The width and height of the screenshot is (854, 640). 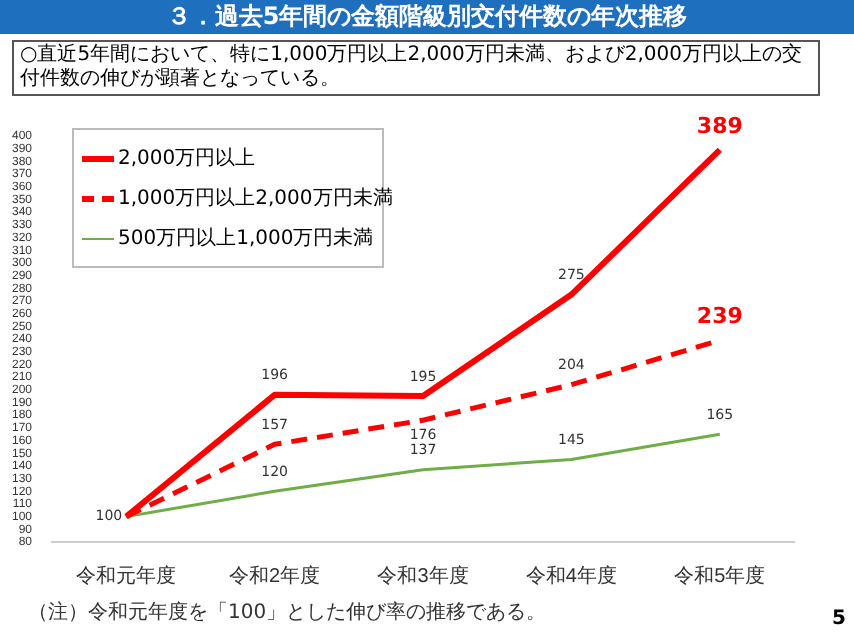 What do you see at coordinates (427, 17) in the screenshot?
I see `chart-title: ３．過去5年間の金額階級別交付件数の年次推移` at bounding box center [427, 17].